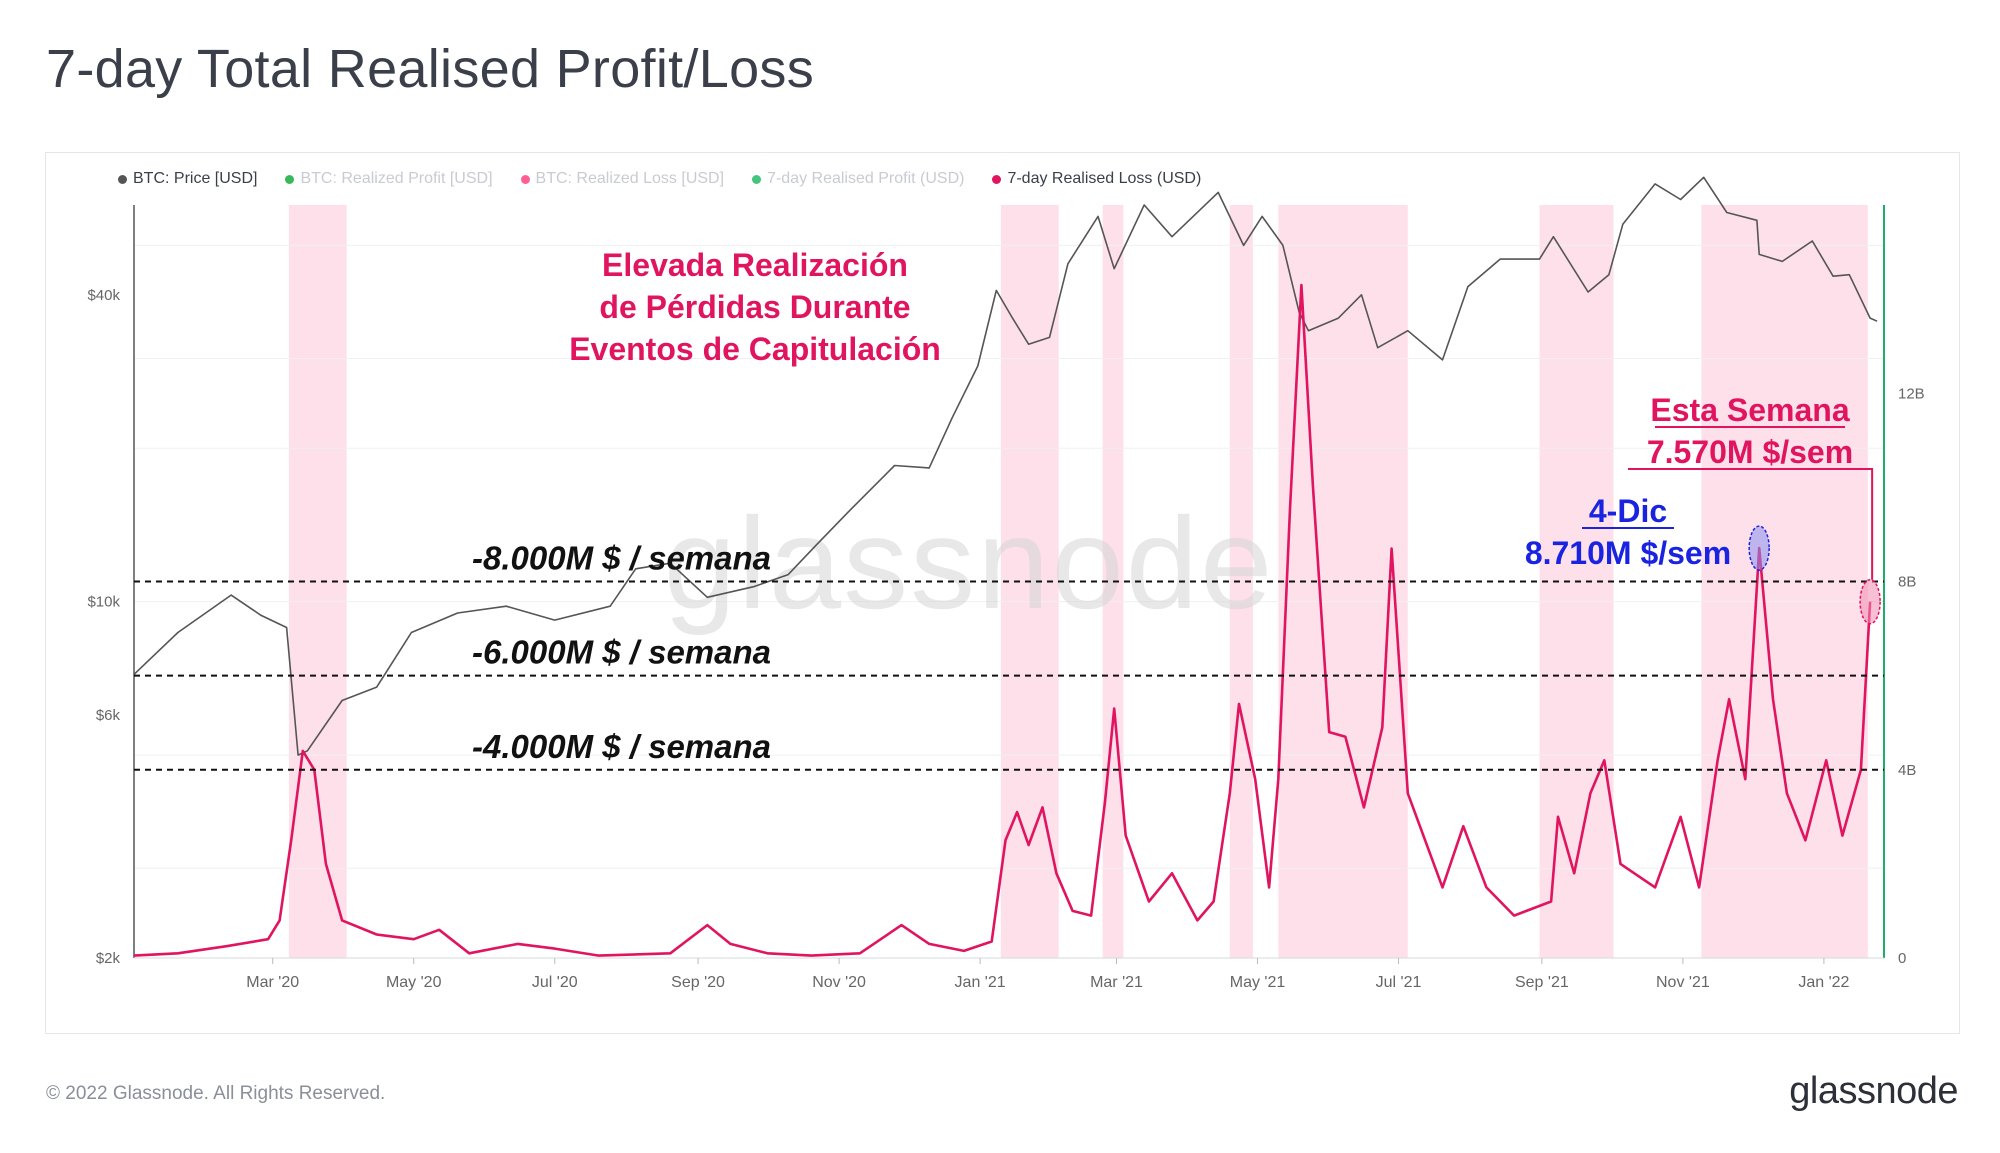 The width and height of the screenshot is (2000, 1153). I want to click on dec4-annotation: 4-Dic, so click(1628, 511).